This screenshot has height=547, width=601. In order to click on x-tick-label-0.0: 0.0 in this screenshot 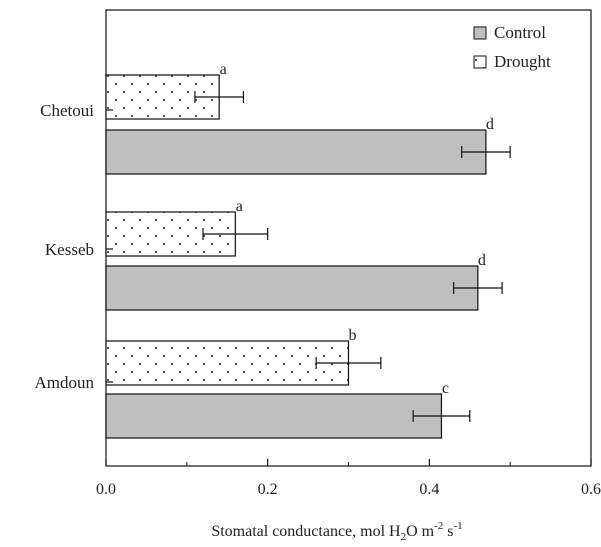, I will do `click(106, 489)`.